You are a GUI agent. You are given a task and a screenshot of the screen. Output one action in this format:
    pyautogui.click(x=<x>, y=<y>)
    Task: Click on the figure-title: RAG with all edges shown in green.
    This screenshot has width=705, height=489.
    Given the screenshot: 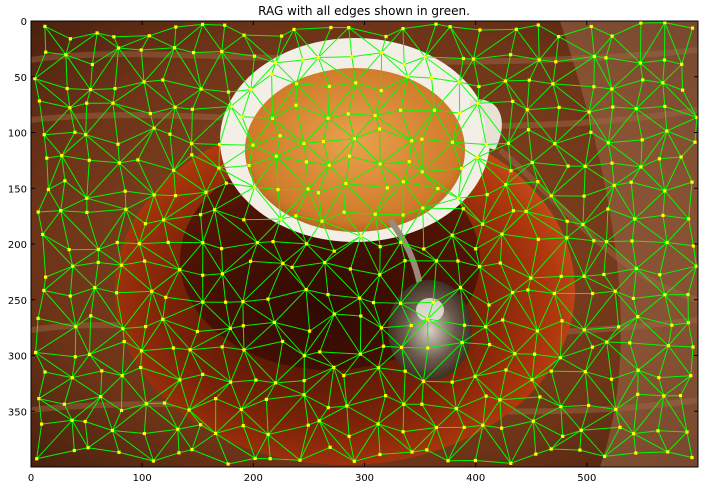 What is the action you would take?
    pyautogui.click(x=364, y=11)
    